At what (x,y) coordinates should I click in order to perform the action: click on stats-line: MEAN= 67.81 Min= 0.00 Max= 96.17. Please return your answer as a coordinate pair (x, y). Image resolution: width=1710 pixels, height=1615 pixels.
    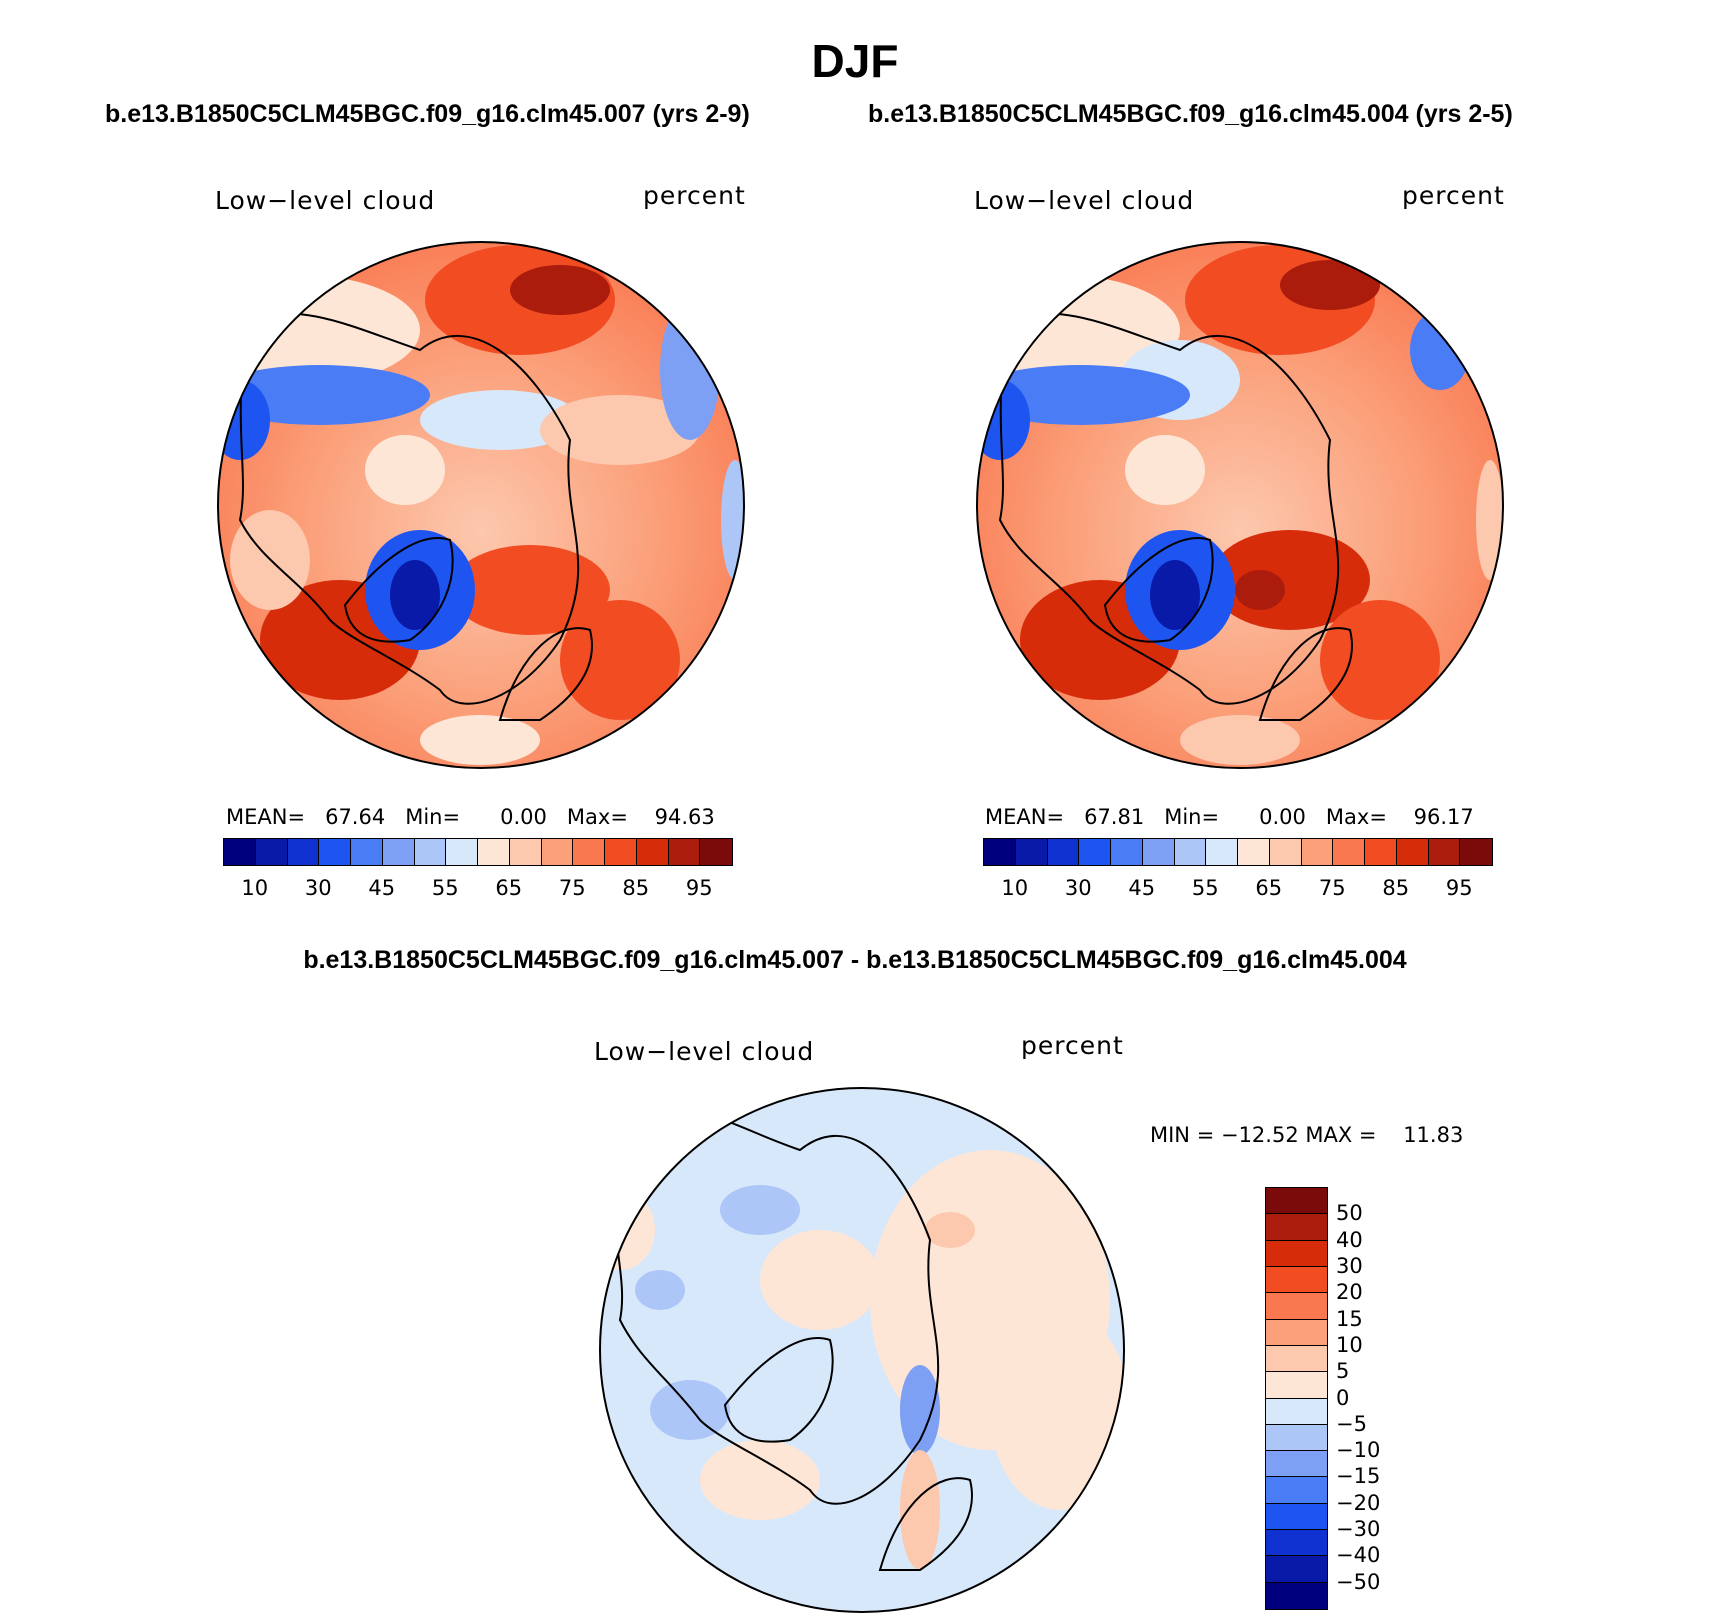
    Looking at the image, I should click on (1229, 817).